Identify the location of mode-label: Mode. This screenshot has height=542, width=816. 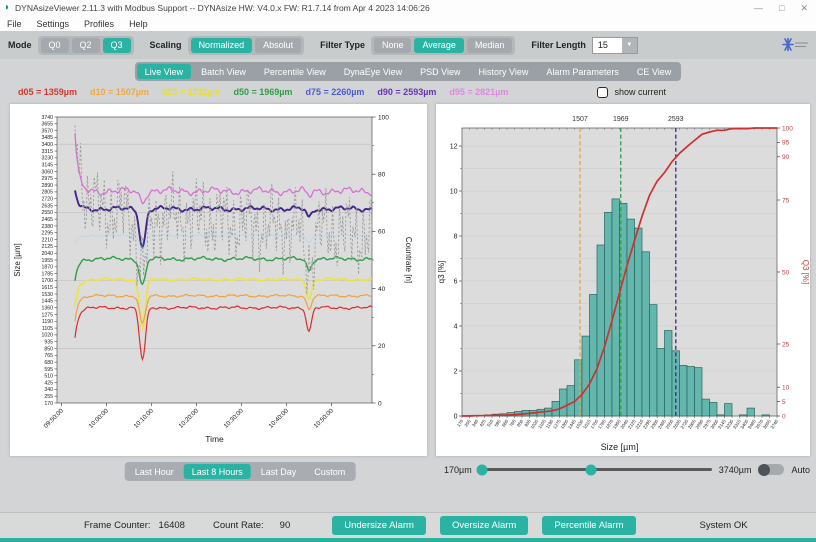
(20, 45).